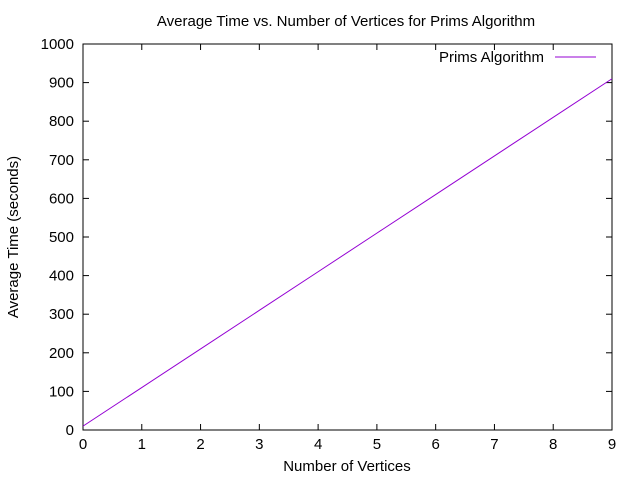  I want to click on legend: Prims Algorithm, so click(517, 57).